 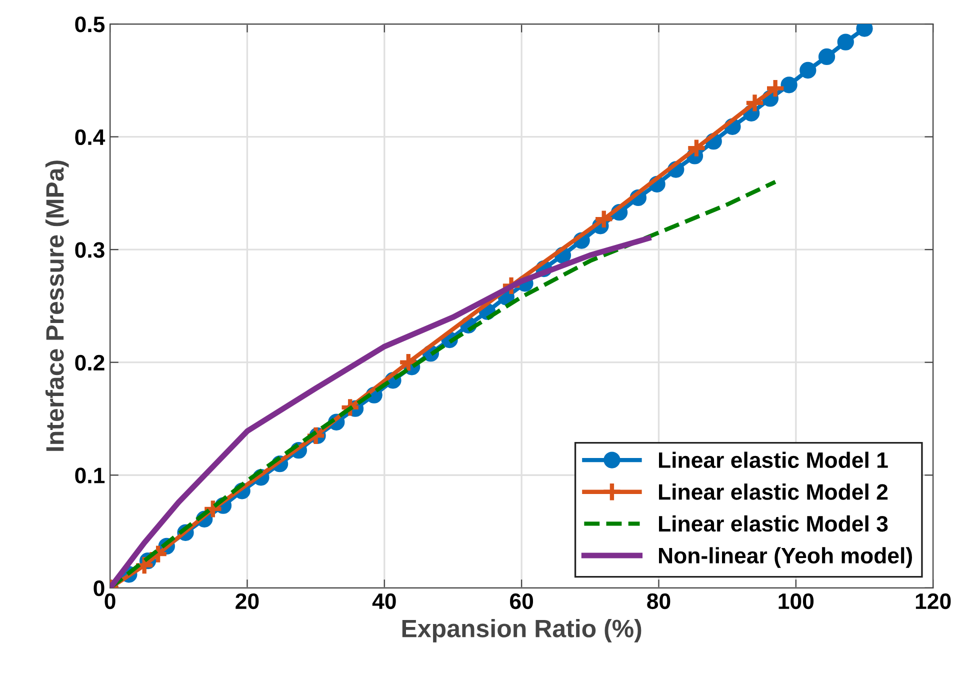 I want to click on x-tick-label: 80, so click(x=658, y=601).